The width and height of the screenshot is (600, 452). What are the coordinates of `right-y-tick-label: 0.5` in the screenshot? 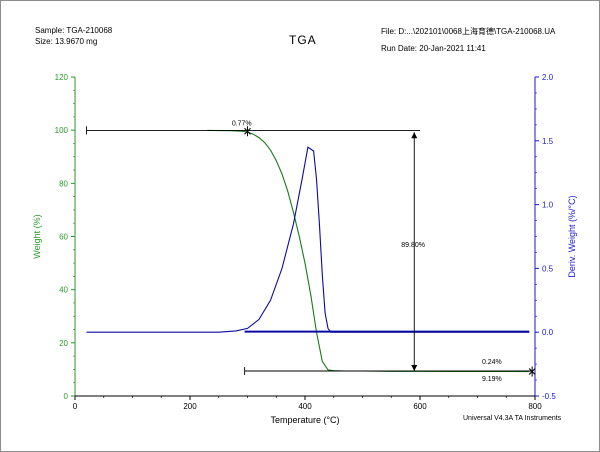 It's located at (548, 268).